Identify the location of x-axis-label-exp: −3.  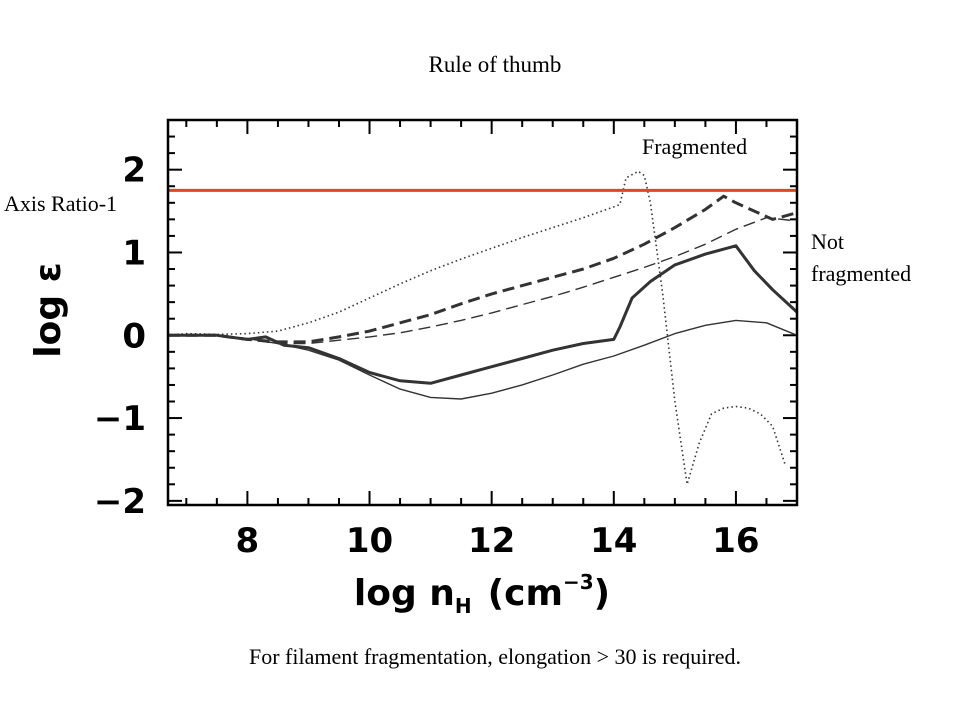
(578, 582).